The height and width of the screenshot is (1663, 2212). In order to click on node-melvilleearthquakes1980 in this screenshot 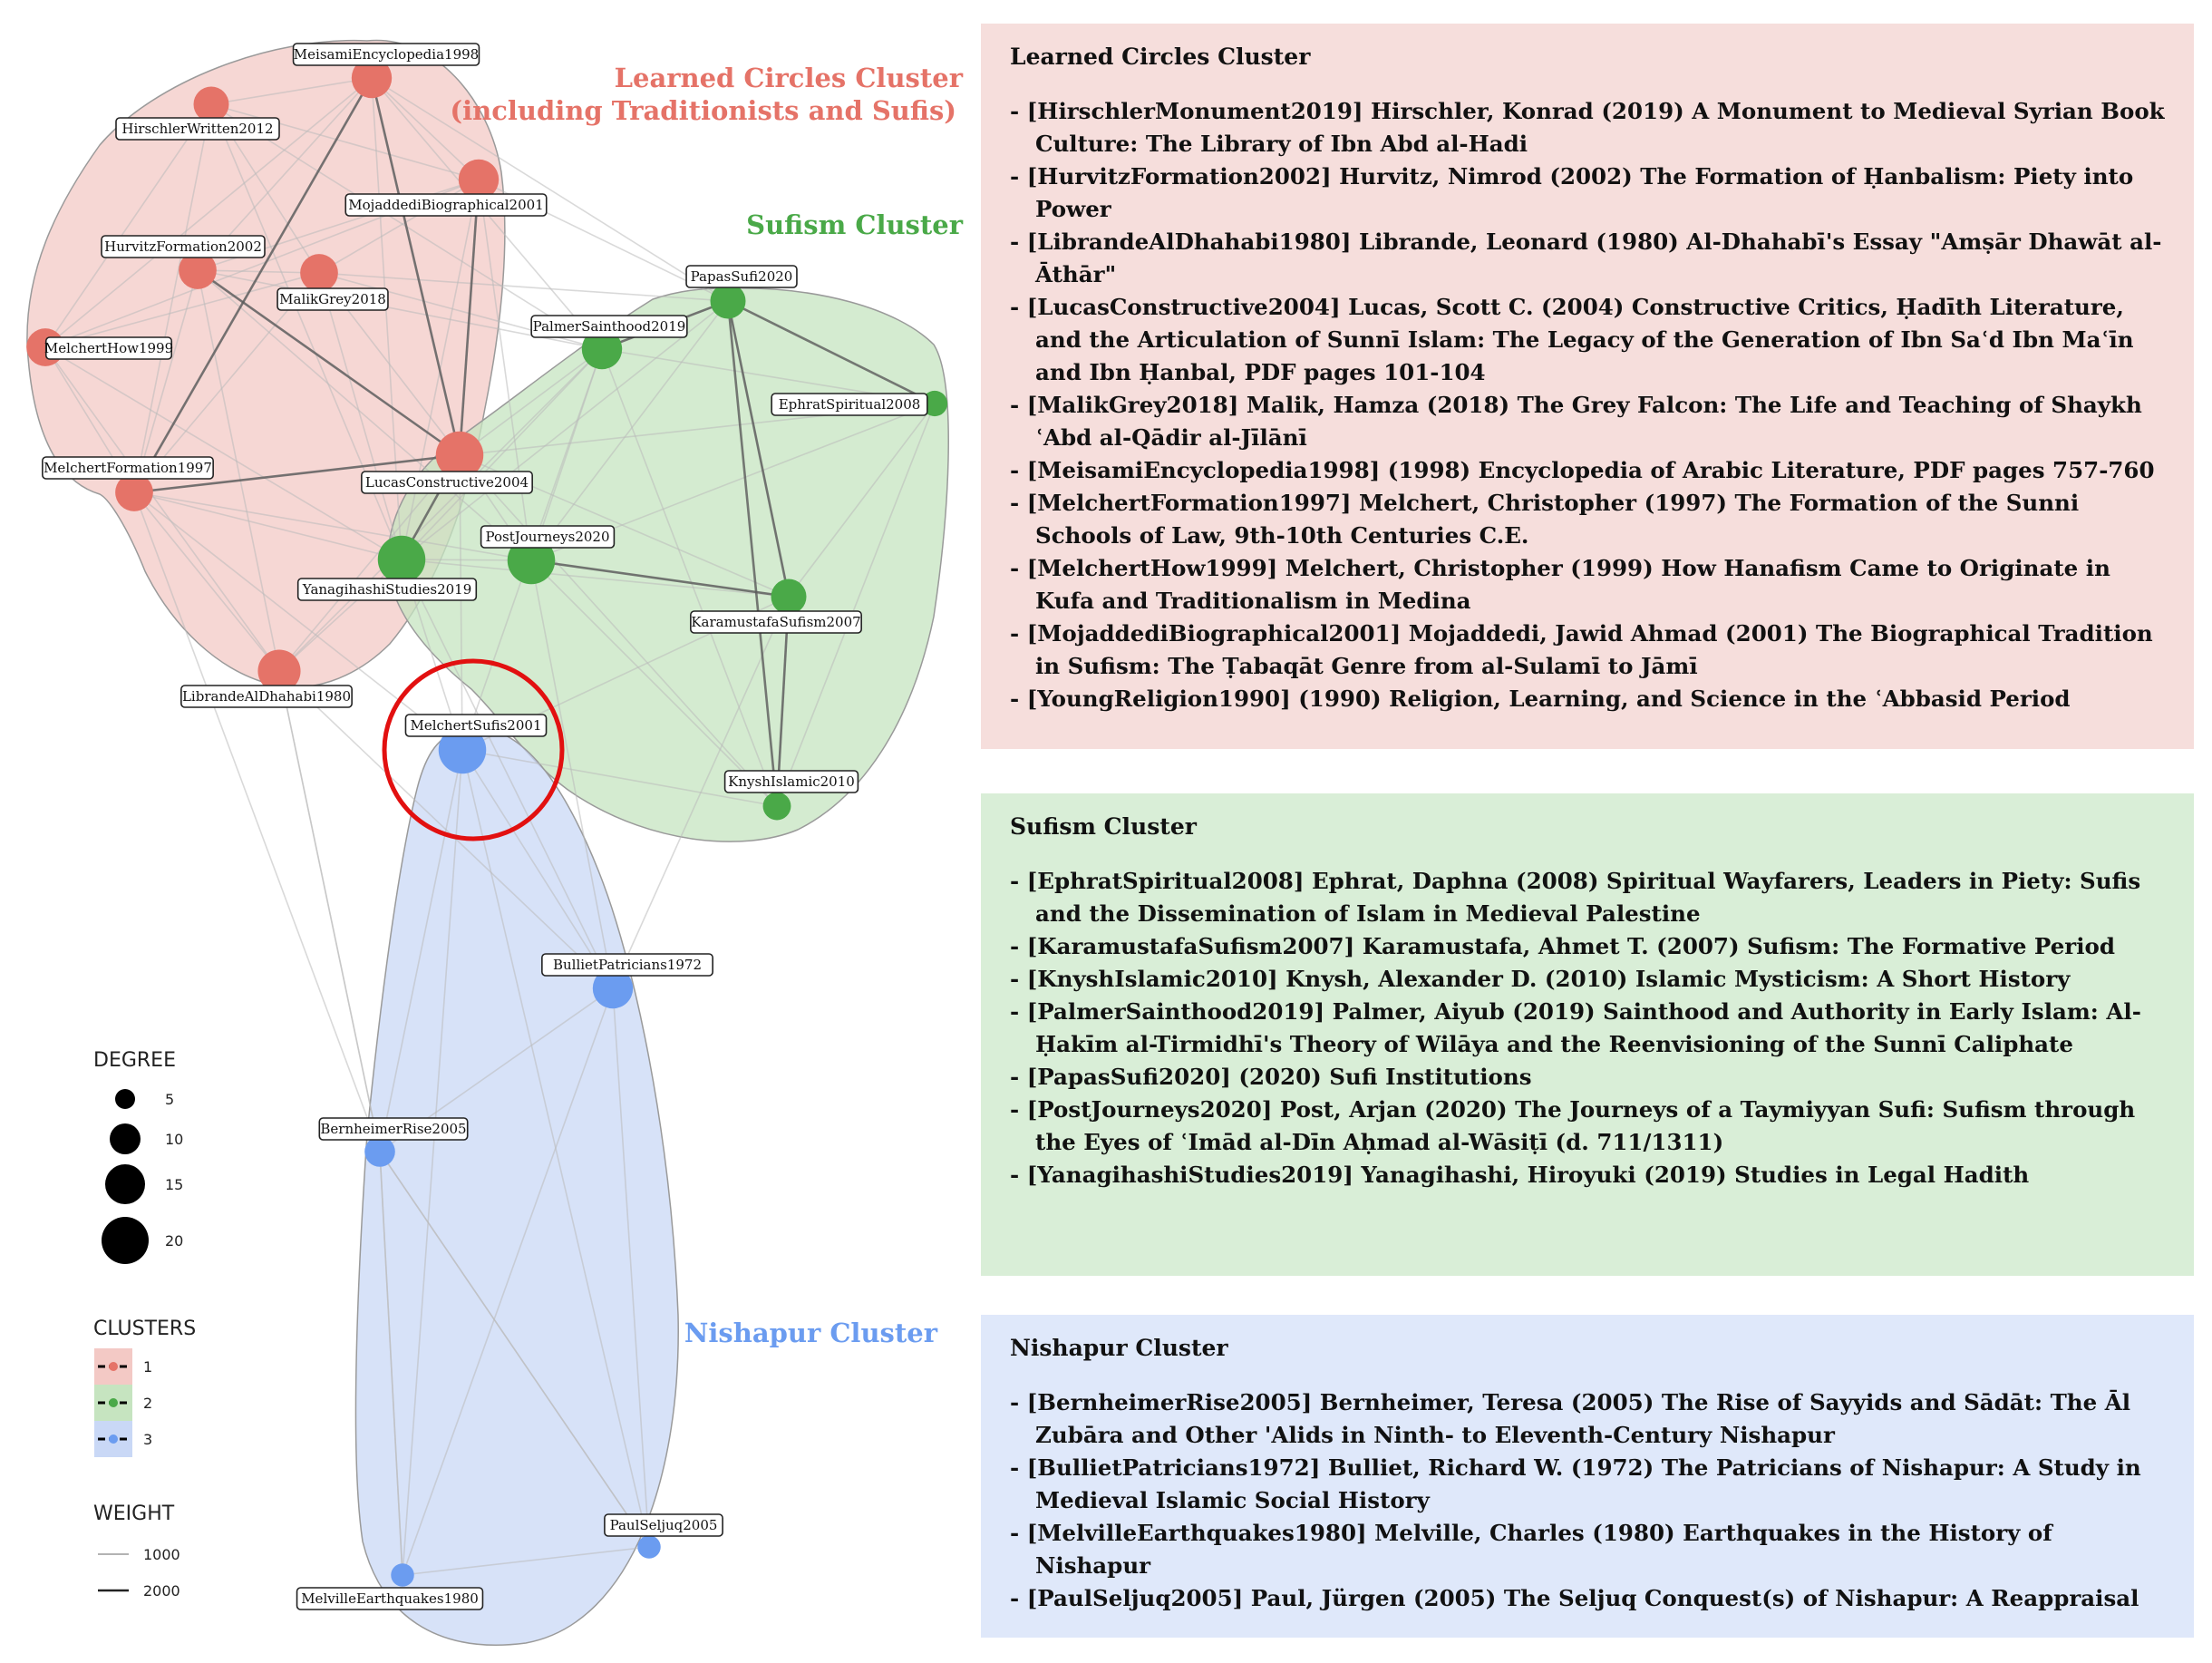, I will do `click(402, 1575)`.